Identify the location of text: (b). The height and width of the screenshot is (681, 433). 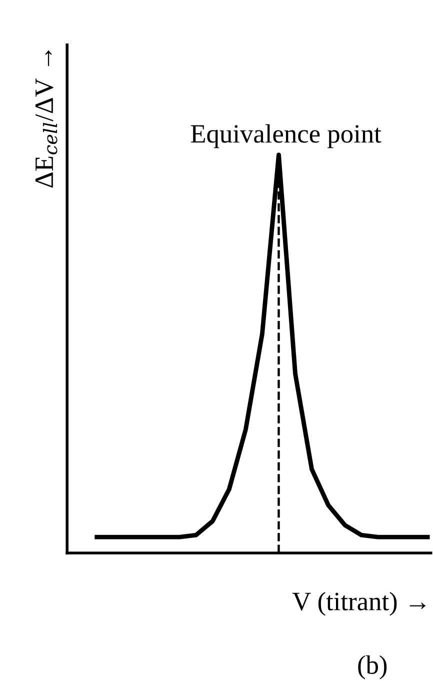
(372, 667).